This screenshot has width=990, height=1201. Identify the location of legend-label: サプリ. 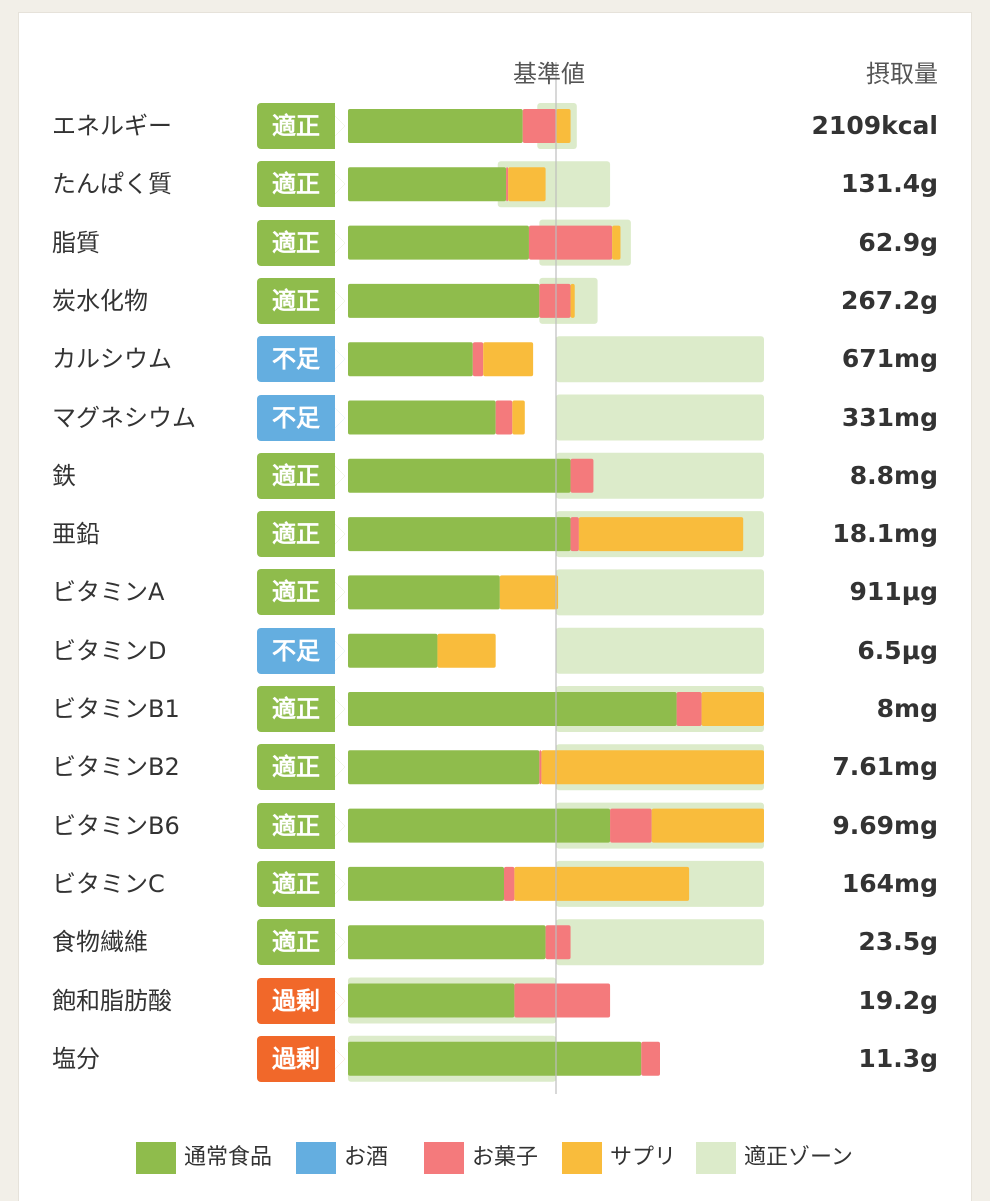
(643, 1157).